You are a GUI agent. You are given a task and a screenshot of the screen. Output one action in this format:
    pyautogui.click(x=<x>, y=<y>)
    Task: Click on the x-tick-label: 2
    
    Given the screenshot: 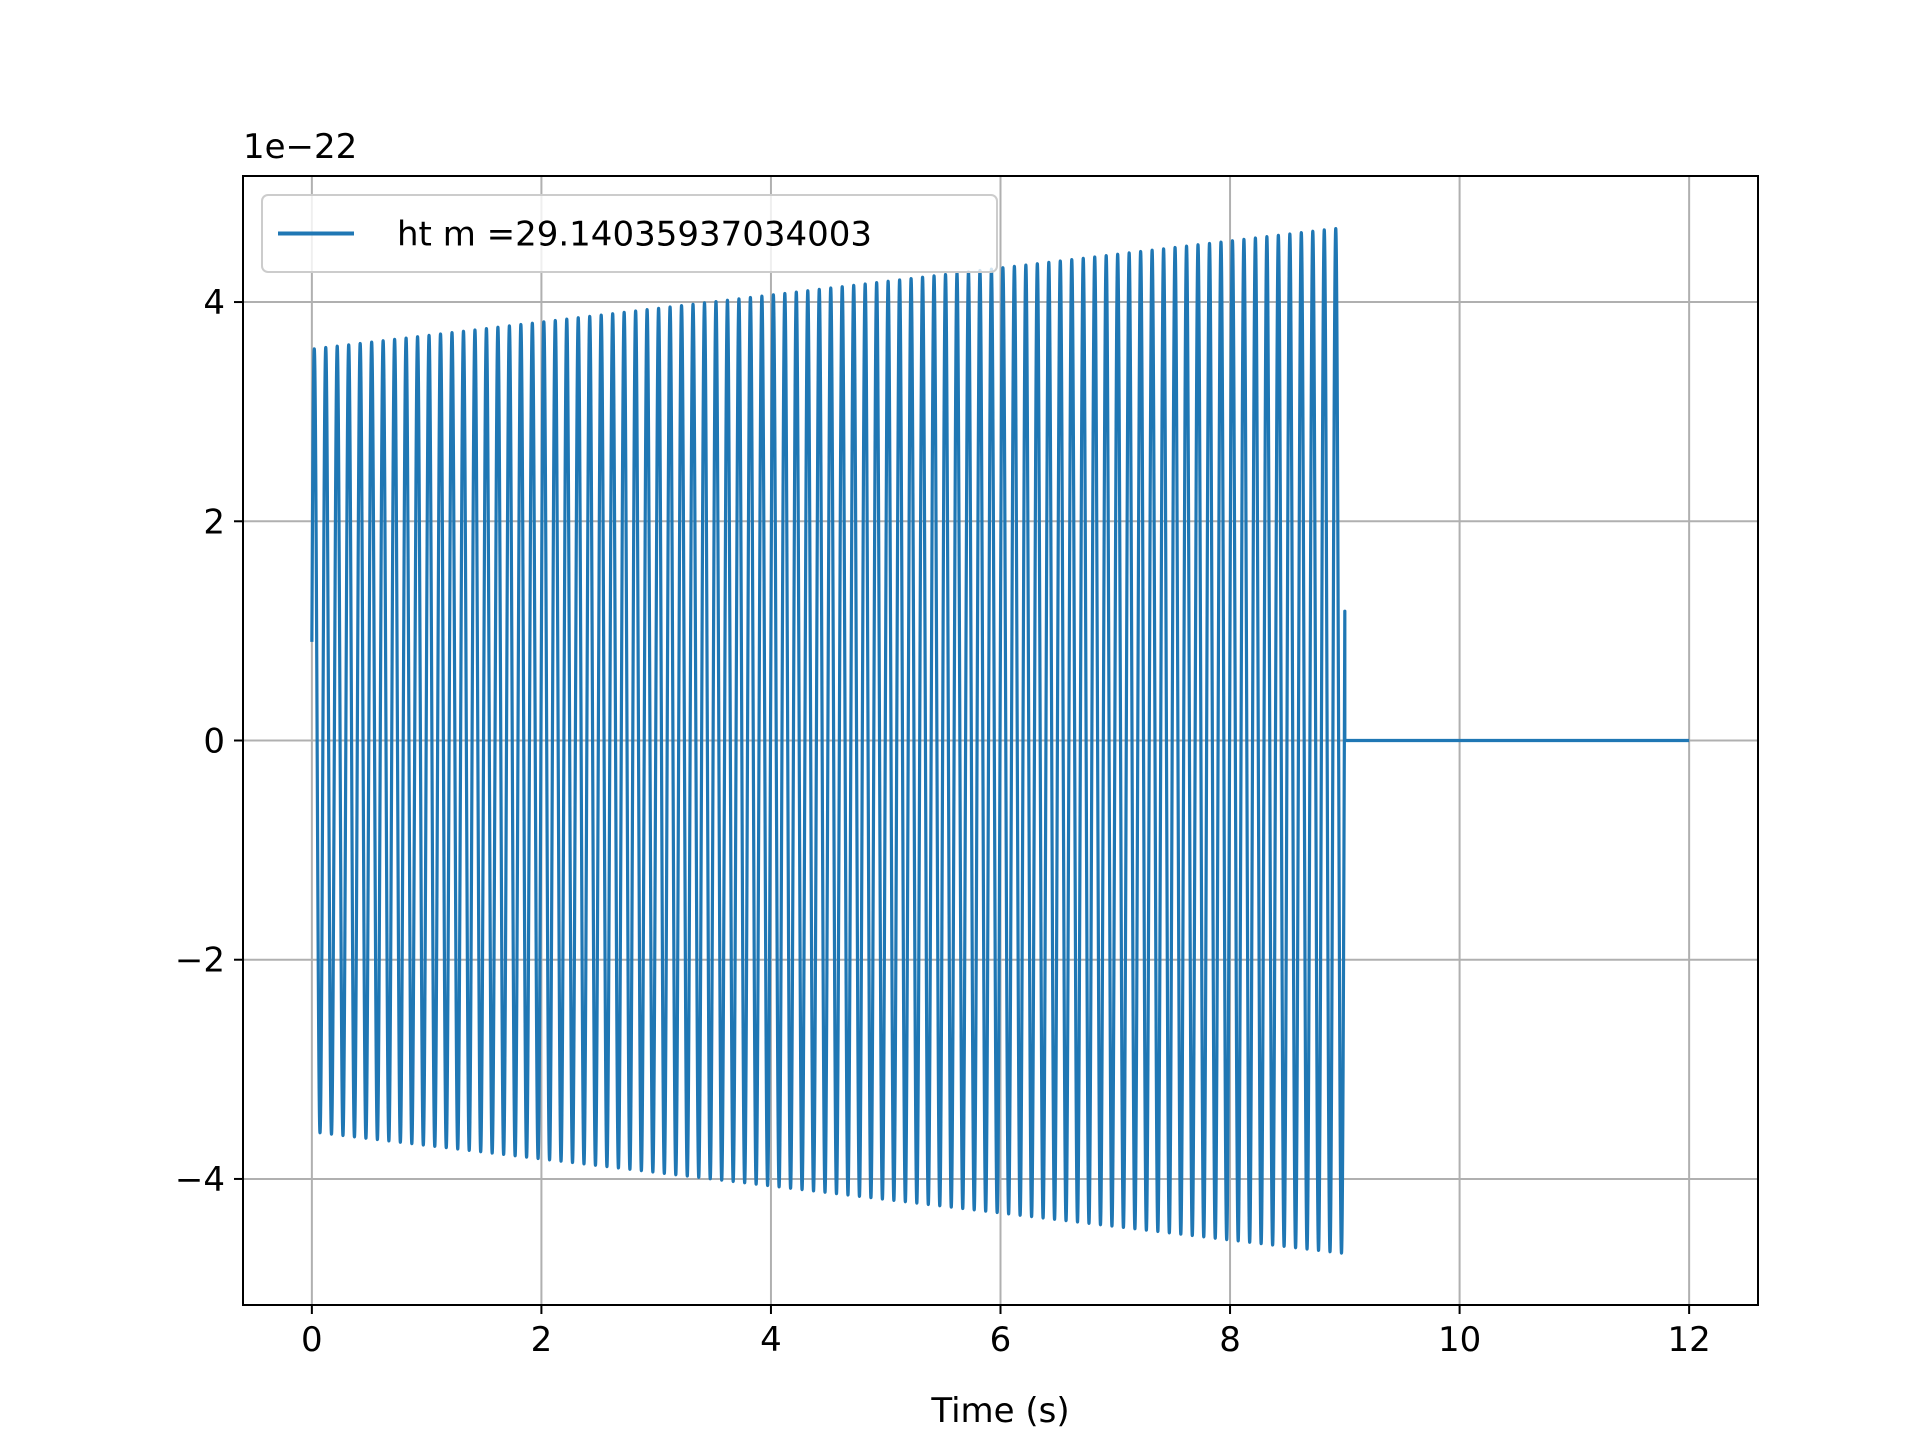 What is the action you would take?
    pyautogui.click(x=542, y=1340)
    